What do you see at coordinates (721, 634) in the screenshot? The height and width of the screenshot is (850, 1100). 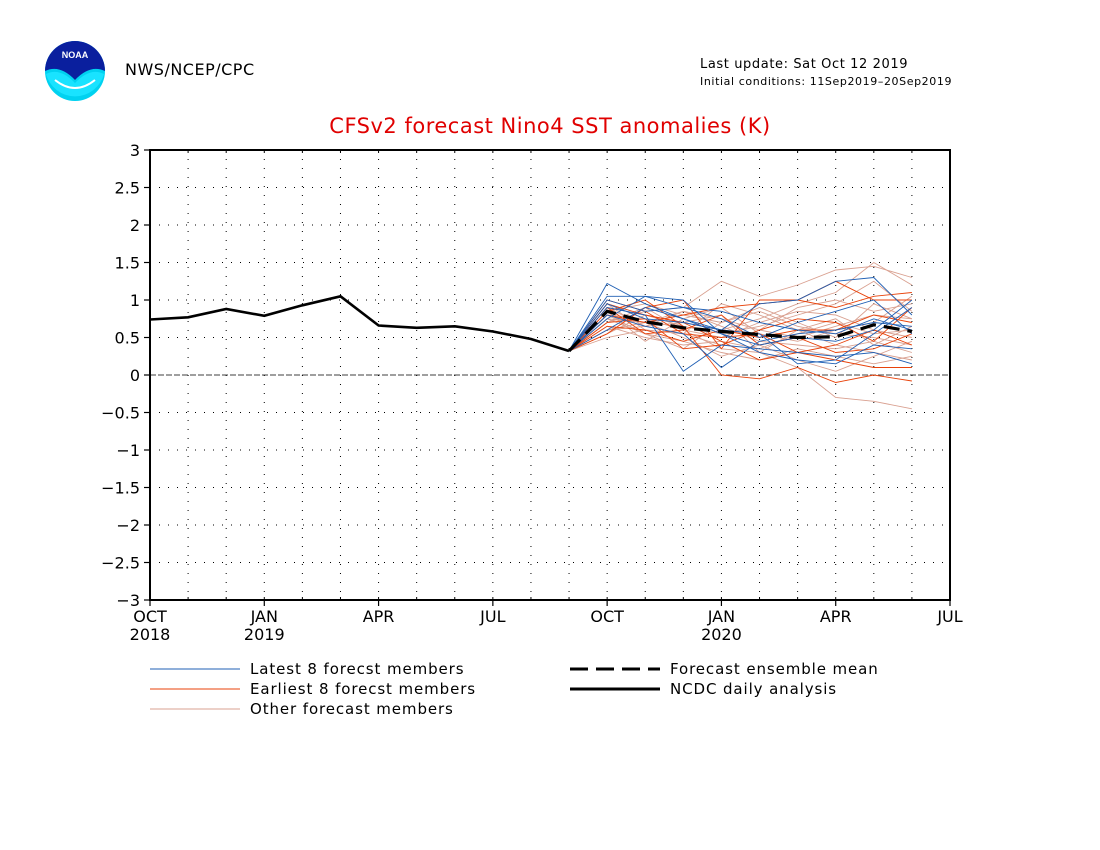 I see `x-tick-year-label: 2020` at bounding box center [721, 634].